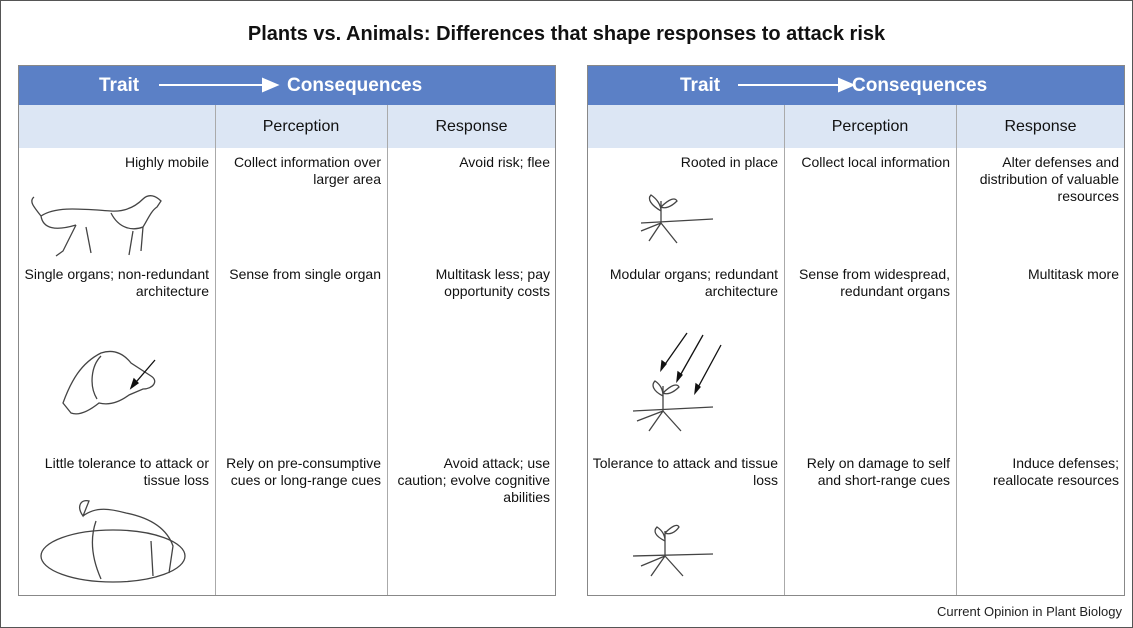 This screenshot has height=628, width=1133. Describe the element at coordinates (874, 282) in the screenshot. I see `cell: Sense from widespread, redundant organs` at that location.